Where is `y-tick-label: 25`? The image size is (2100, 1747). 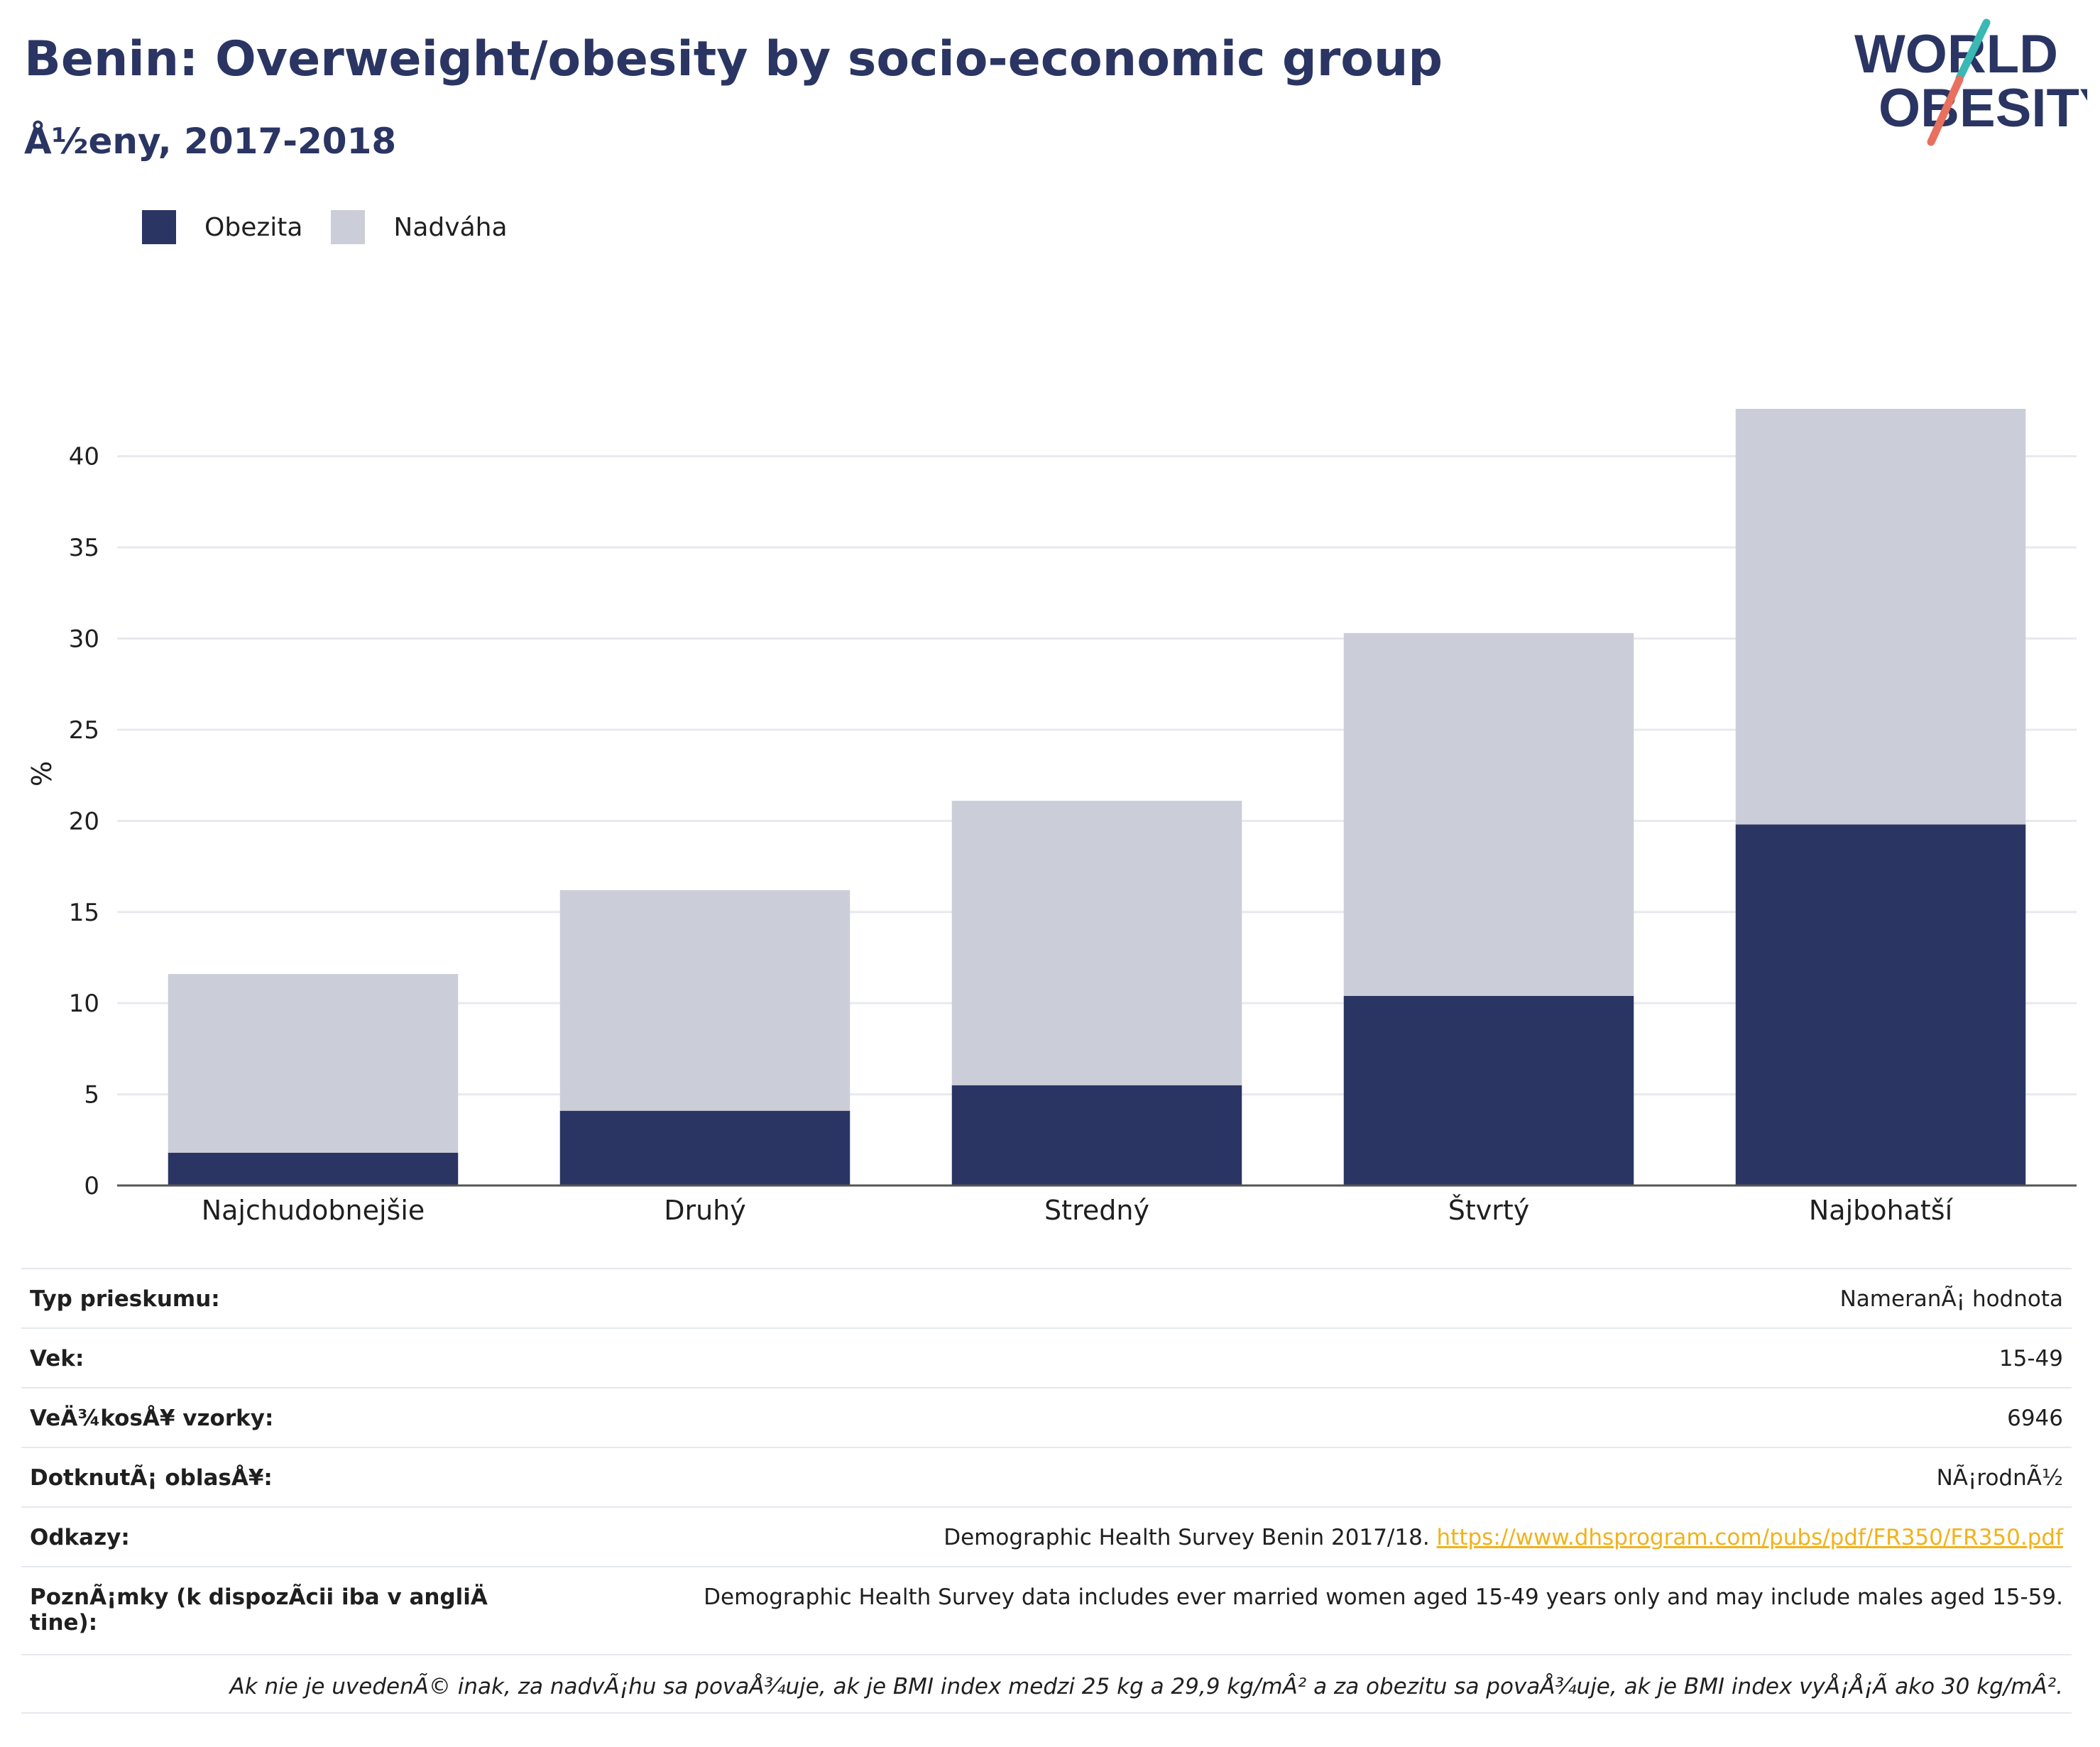
y-tick-label: 25 is located at coordinates (84, 730).